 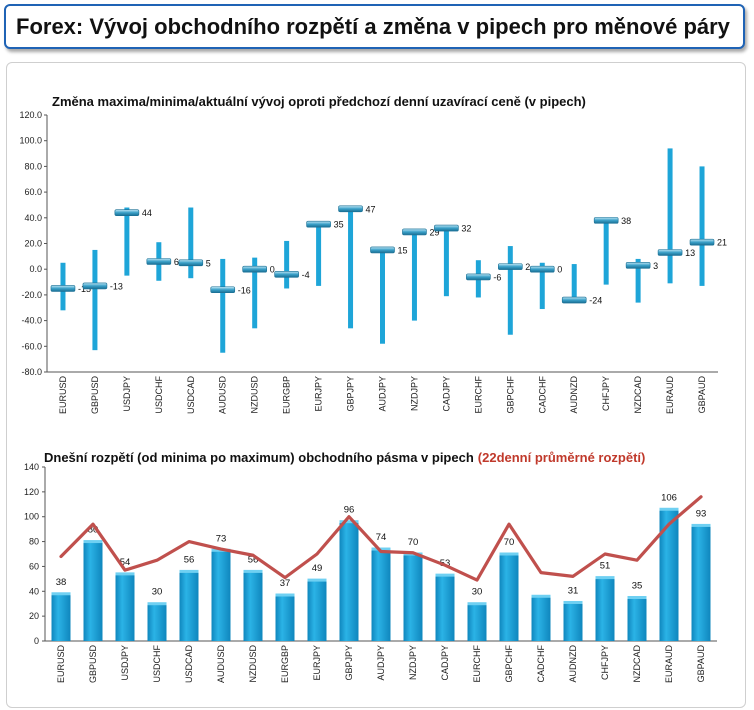 I want to click on bar-category-label: CADJPY, so click(x=445, y=663).